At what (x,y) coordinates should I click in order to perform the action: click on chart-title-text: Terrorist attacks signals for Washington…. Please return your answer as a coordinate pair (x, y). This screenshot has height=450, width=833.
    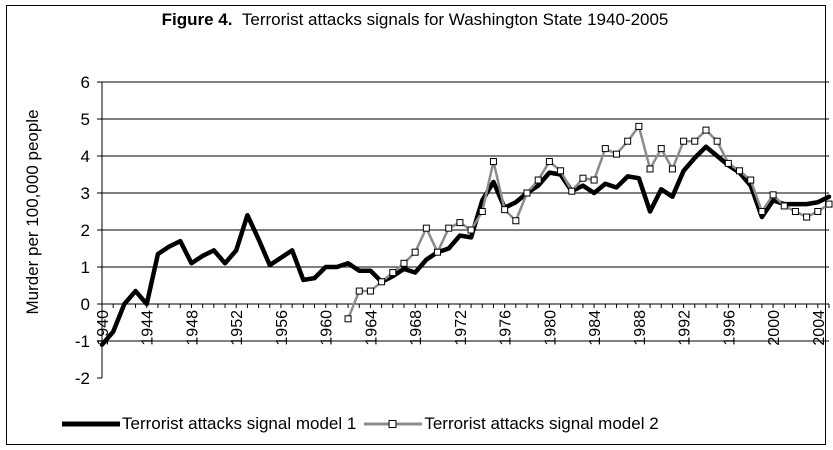
    Looking at the image, I should click on (455, 19).